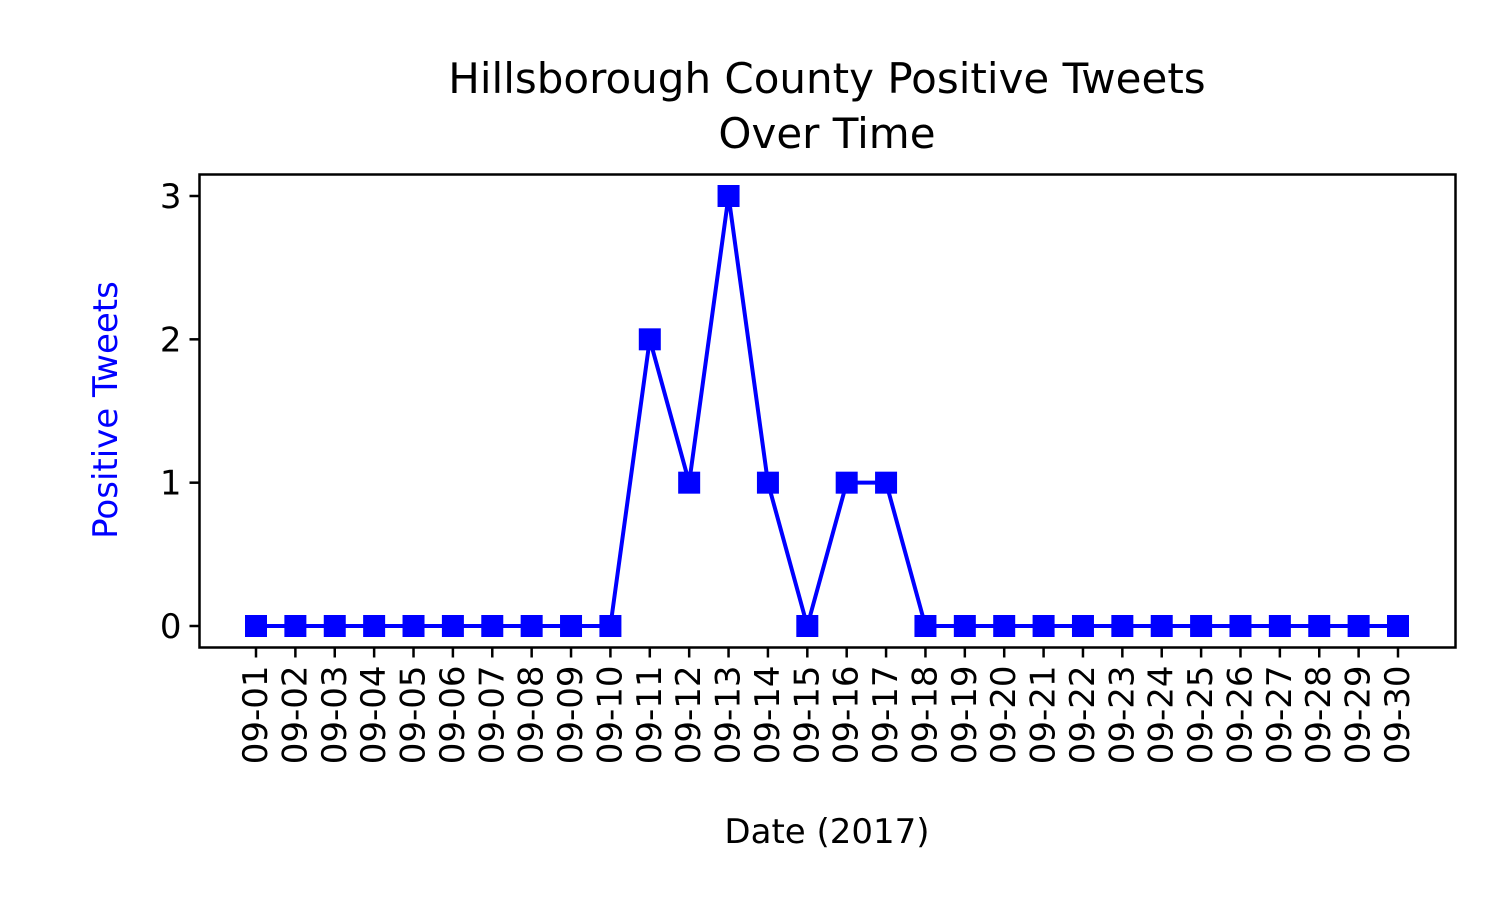 The image size is (1500, 900). What do you see at coordinates (1083, 715) in the screenshot?
I see `x-tick-label: 09-22` at bounding box center [1083, 715].